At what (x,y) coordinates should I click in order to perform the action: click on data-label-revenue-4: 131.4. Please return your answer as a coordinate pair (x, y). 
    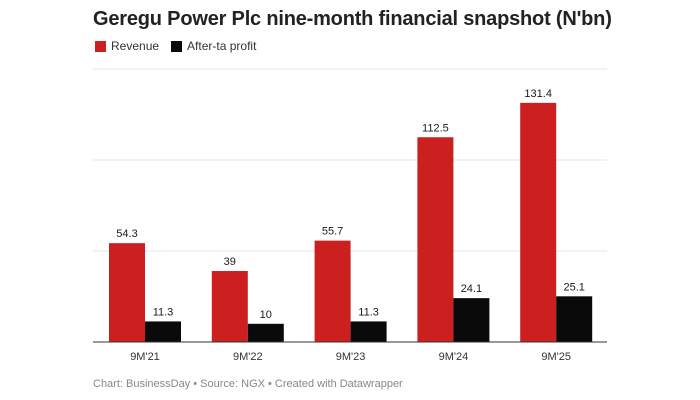
    Looking at the image, I should click on (538, 94).